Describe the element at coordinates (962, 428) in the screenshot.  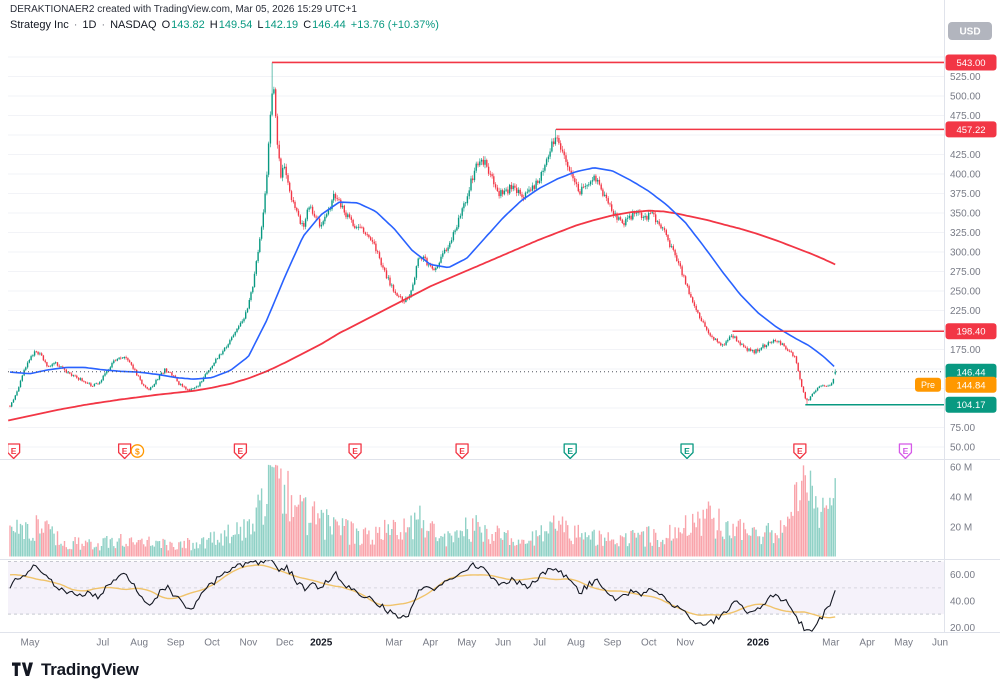
I see `price-tick-label: 75.00` at that location.